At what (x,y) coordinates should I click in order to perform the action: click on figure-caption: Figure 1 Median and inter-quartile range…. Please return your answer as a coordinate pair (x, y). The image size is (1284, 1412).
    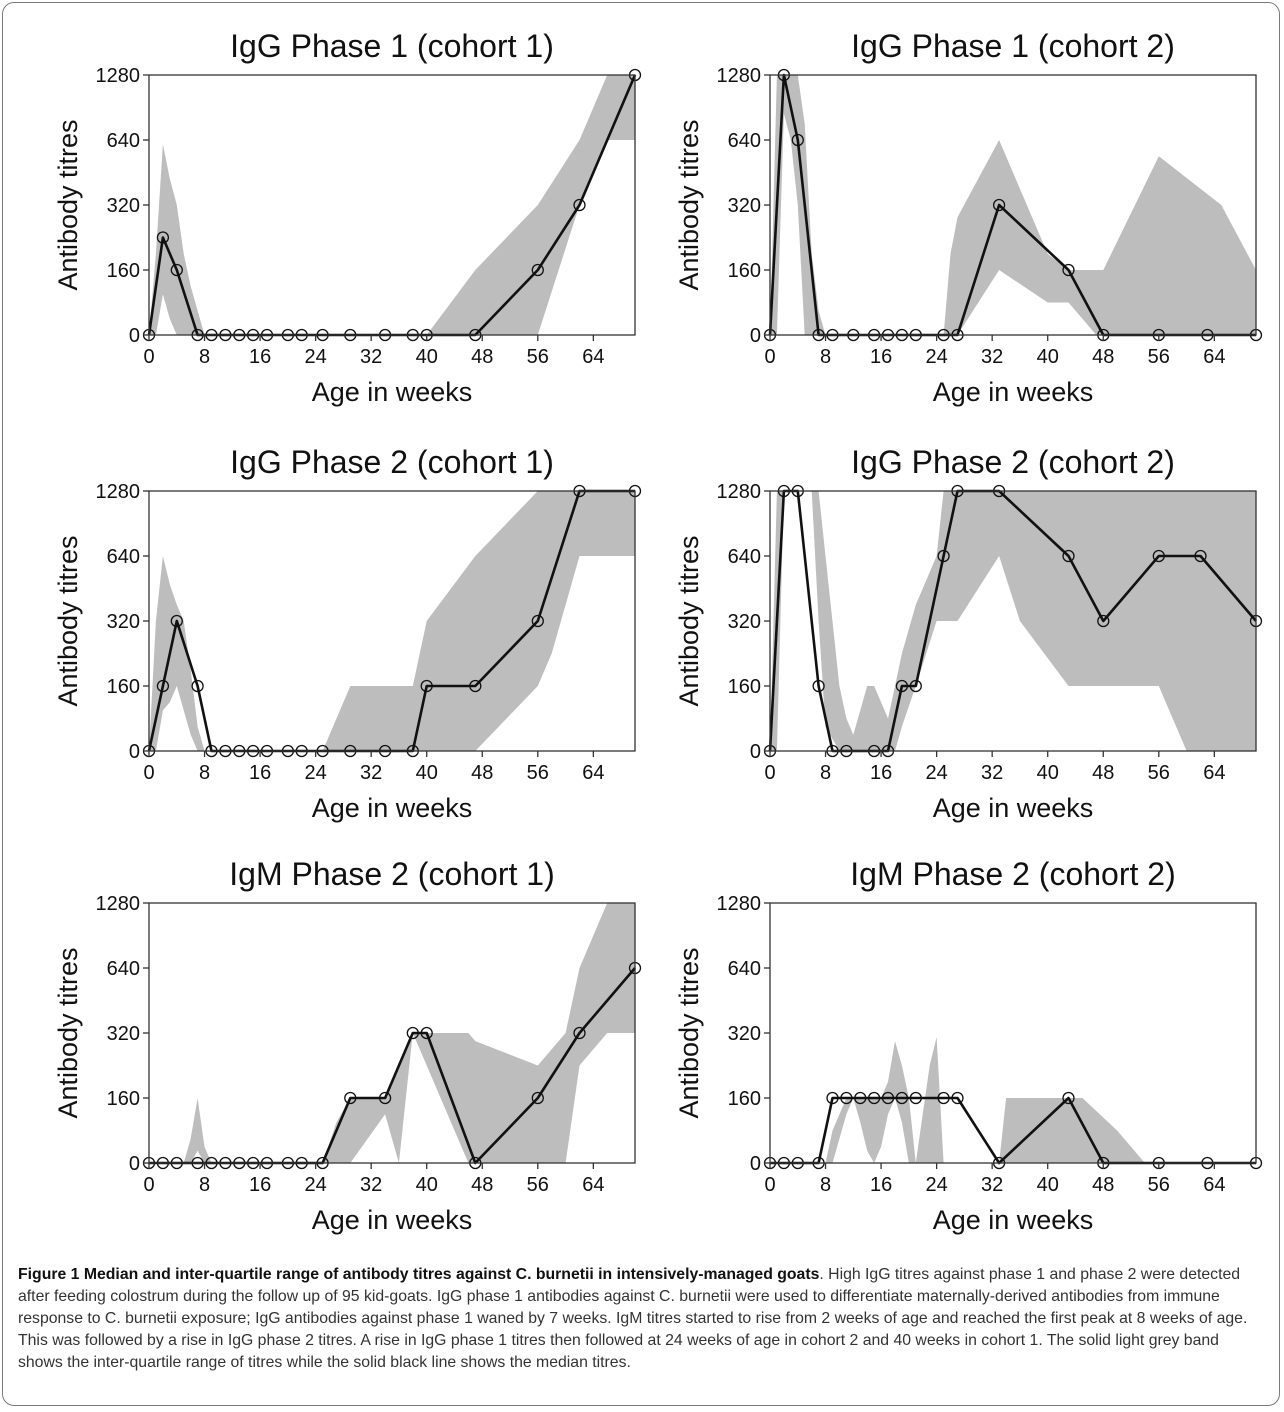
    Looking at the image, I should click on (643, 1319).